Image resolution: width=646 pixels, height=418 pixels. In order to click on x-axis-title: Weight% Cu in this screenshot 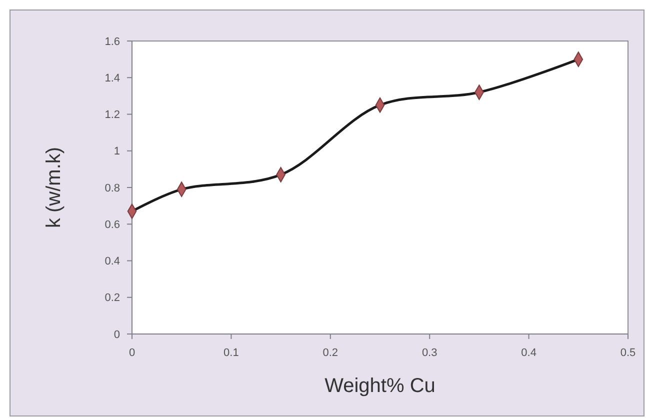, I will do `click(380, 386)`.